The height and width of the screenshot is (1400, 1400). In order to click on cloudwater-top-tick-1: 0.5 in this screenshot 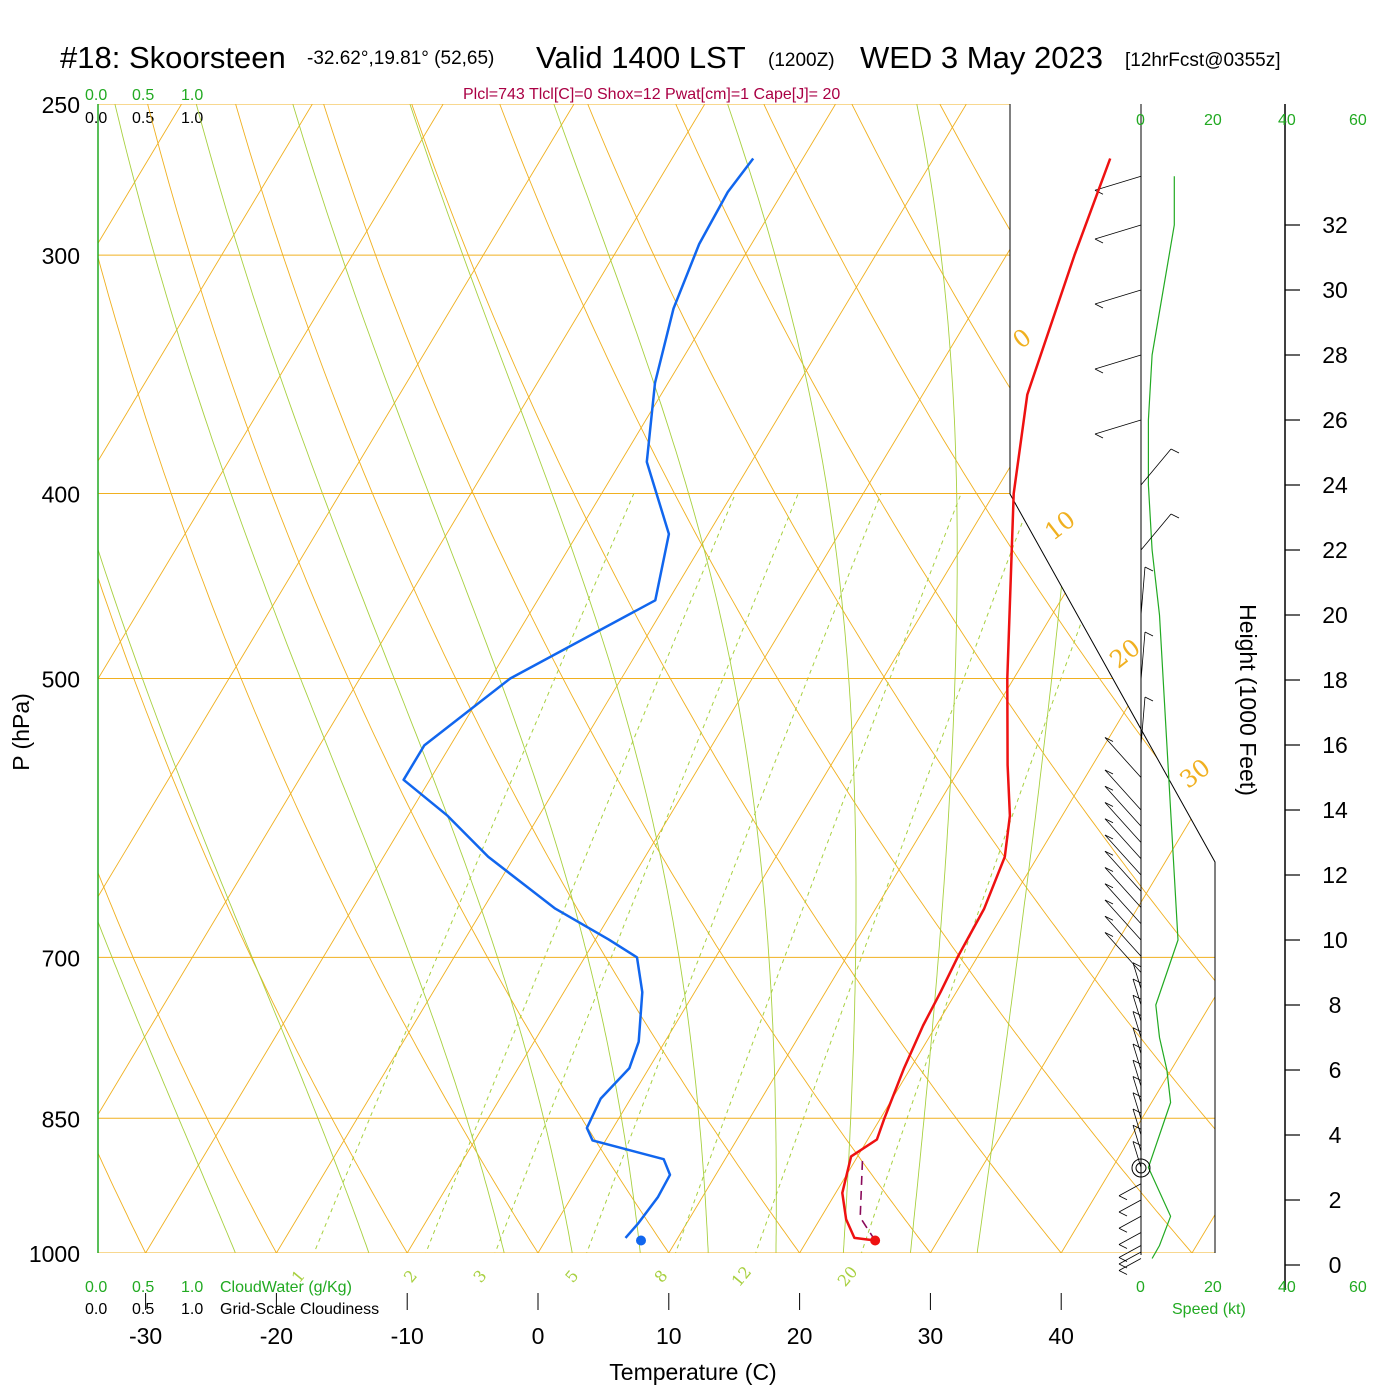, I will do `click(143, 95)`.